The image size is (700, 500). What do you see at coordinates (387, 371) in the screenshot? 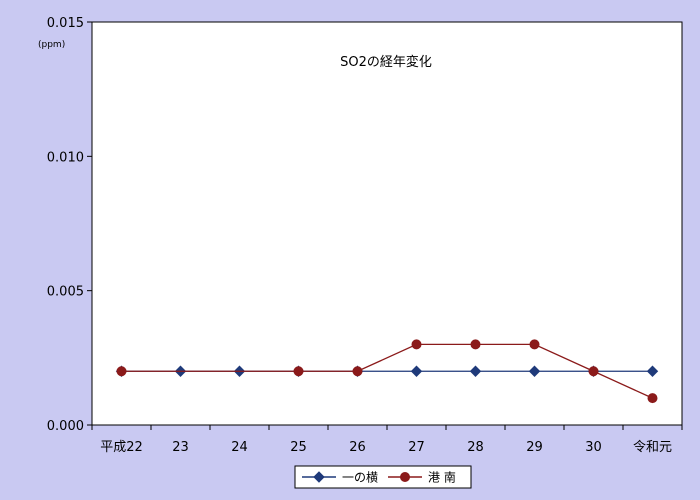
I see `series-layer` at bounding box center [387, 371].